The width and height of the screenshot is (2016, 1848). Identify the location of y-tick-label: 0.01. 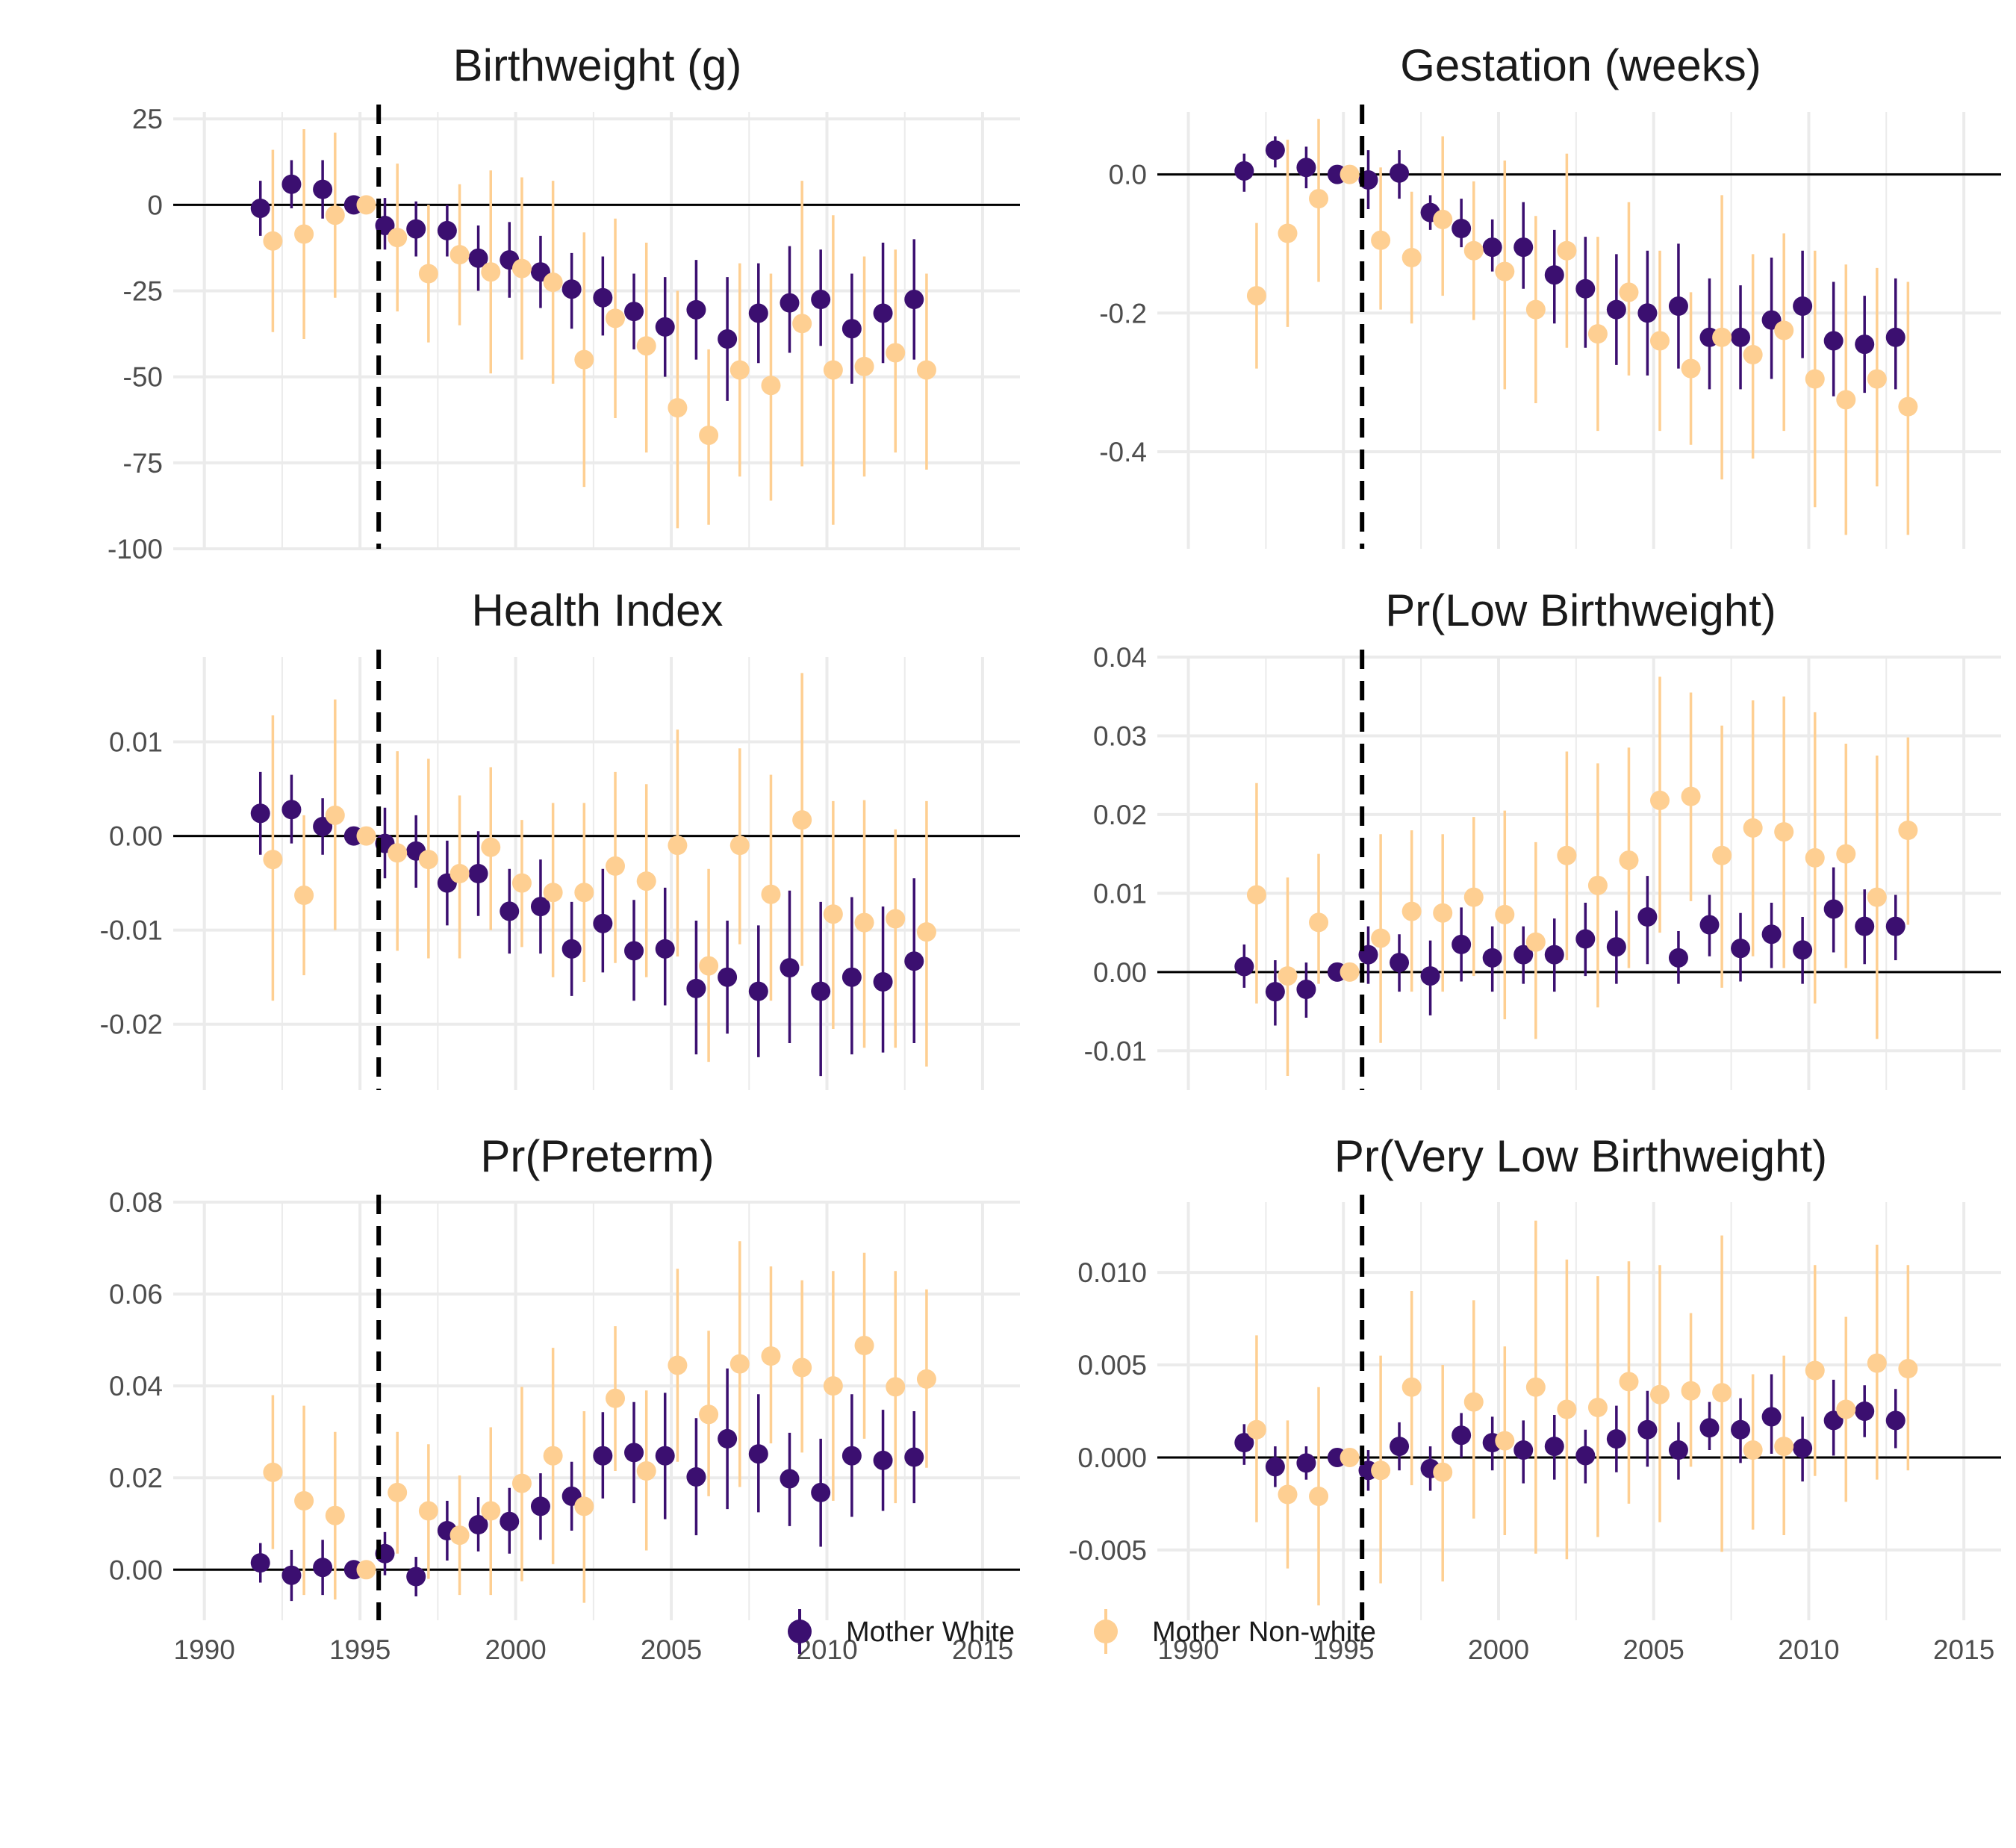
(1120, 893).